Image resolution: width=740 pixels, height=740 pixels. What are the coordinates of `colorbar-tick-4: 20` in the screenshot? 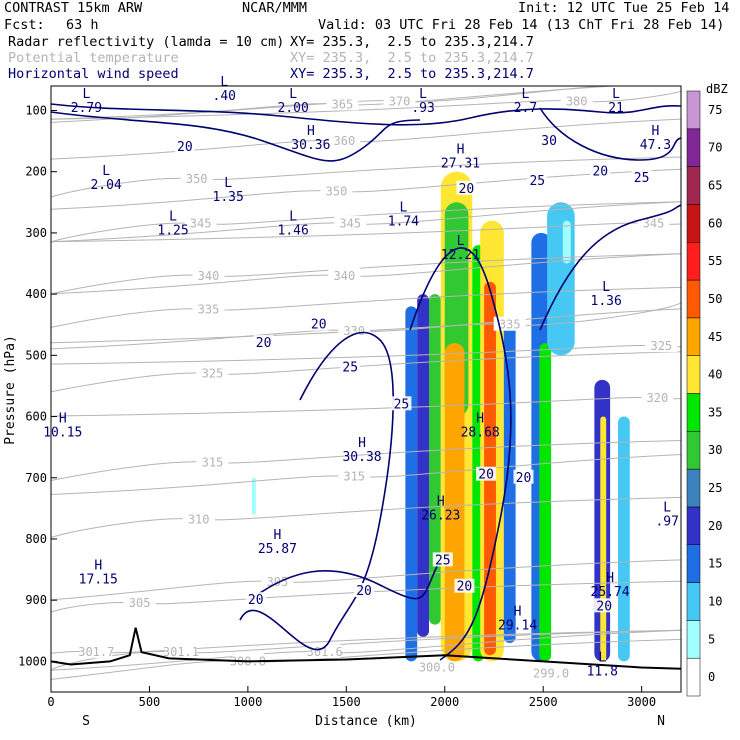 It's located at (715, 526).